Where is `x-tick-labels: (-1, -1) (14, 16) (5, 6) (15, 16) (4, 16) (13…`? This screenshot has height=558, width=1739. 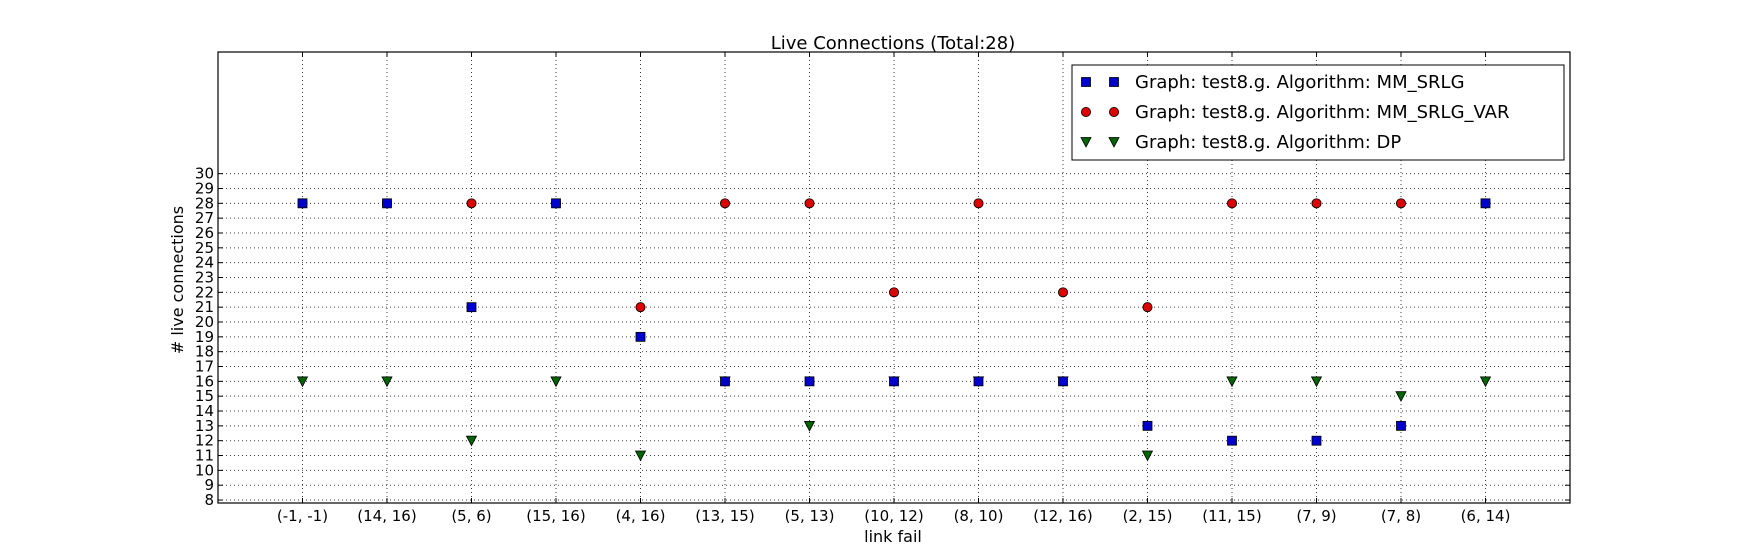 x-tick-labels: (-1, -1) (14, 16) (5, 6) (15, 16) (4, 16) (13… is located at coordinates (894, 516).